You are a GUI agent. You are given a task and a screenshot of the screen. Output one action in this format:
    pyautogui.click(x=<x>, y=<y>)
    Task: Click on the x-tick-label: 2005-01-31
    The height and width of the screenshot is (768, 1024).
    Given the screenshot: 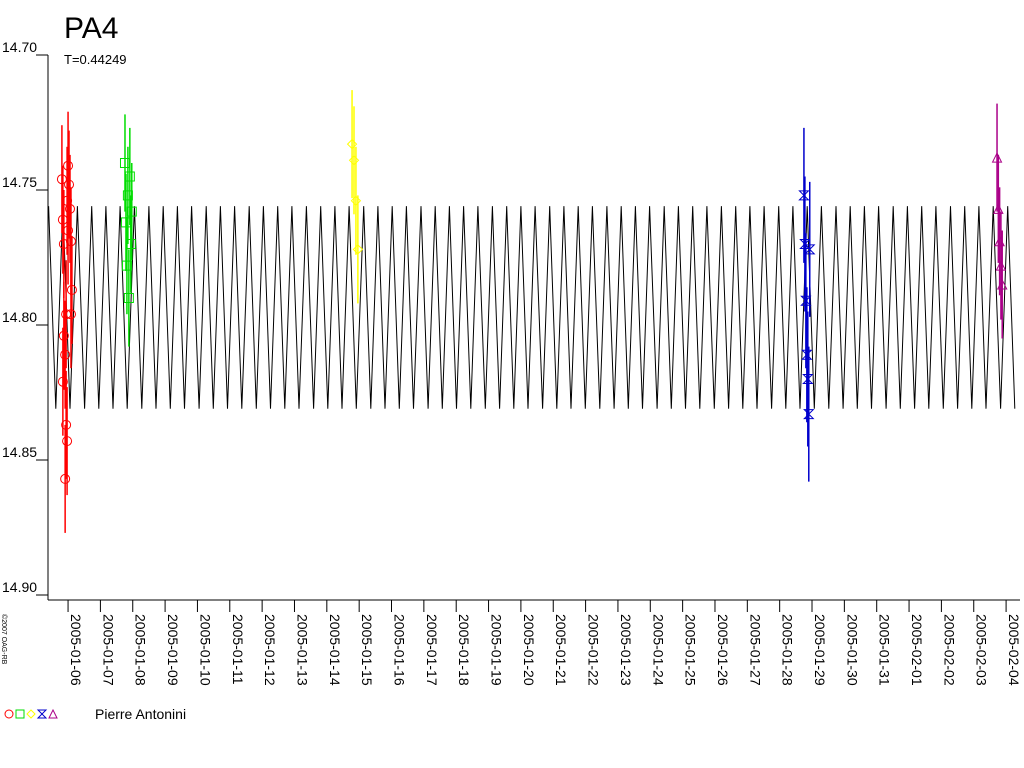 What is the action you would take?
    pyautogui.click(x=885, y=650)
    